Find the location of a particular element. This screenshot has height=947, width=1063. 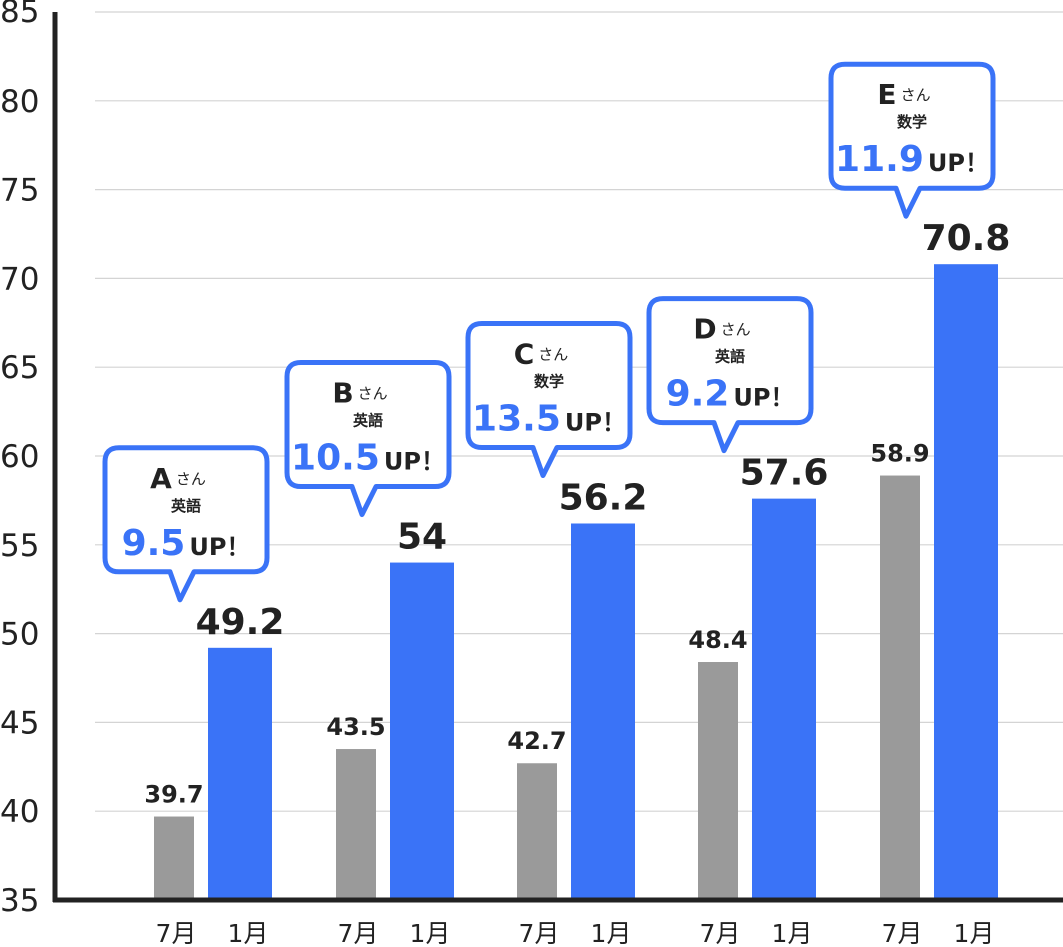

y-tick-label: 50 is located at coordinates (19, 635).